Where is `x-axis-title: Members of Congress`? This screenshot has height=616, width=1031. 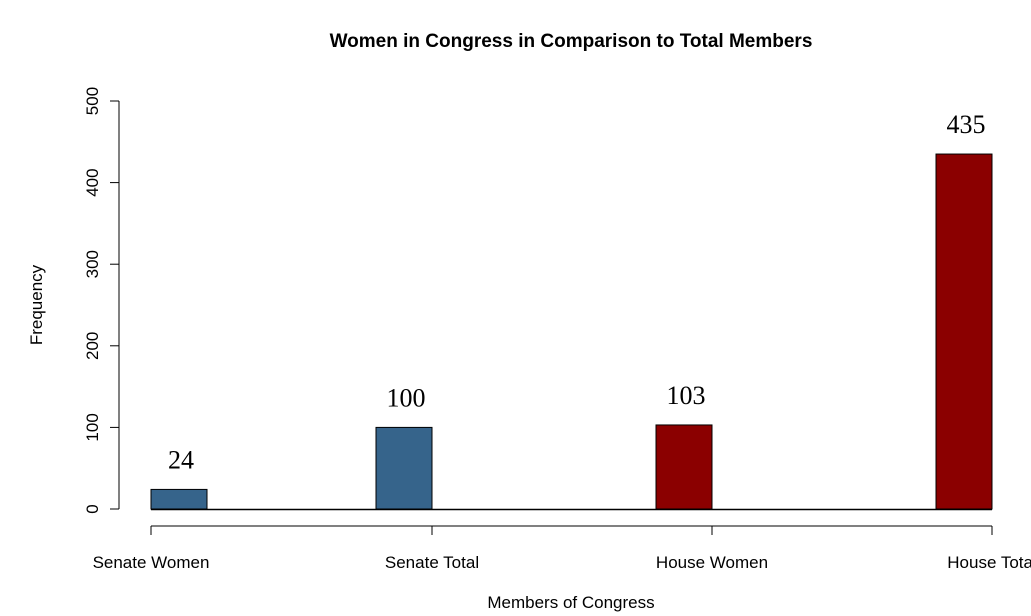
x-axis-title: Members of Congress is located at coordinates (570, 602).